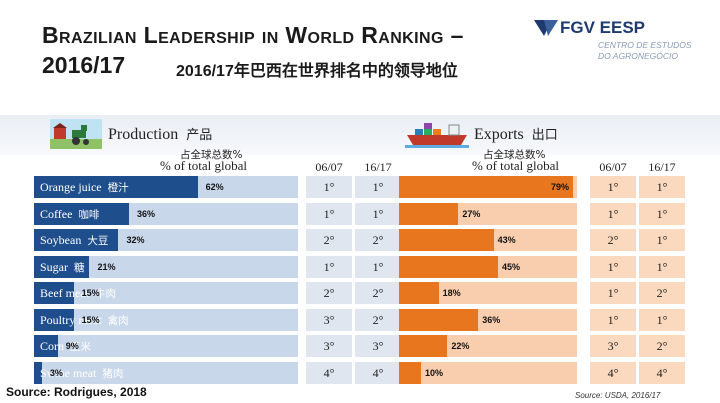  What do you see at coordinates (160, 134) in the screenshot?
I see `production-section-label: Production 产品` at bounding box center [160, 134].